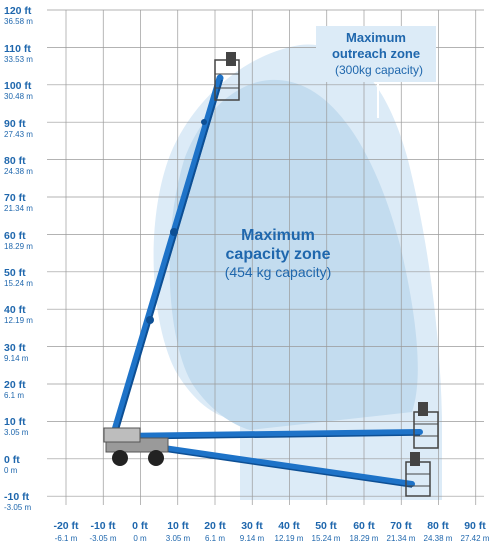 This screenshot has width=500, height=545. I want to click on y-tick-0-m: 0 m, so click(11, 470).